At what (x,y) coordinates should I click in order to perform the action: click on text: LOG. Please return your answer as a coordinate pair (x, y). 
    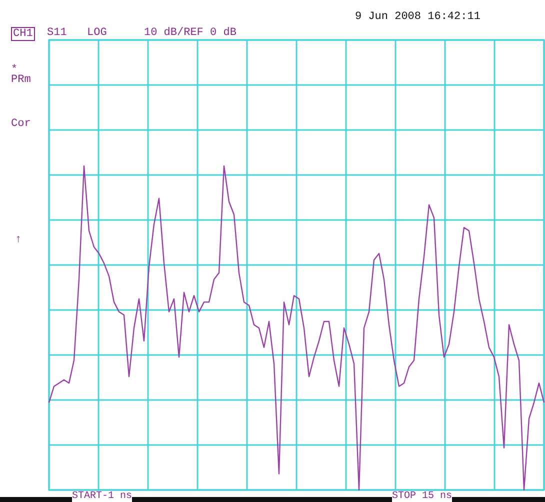
    Looking at the image, I should click on (97, 33).